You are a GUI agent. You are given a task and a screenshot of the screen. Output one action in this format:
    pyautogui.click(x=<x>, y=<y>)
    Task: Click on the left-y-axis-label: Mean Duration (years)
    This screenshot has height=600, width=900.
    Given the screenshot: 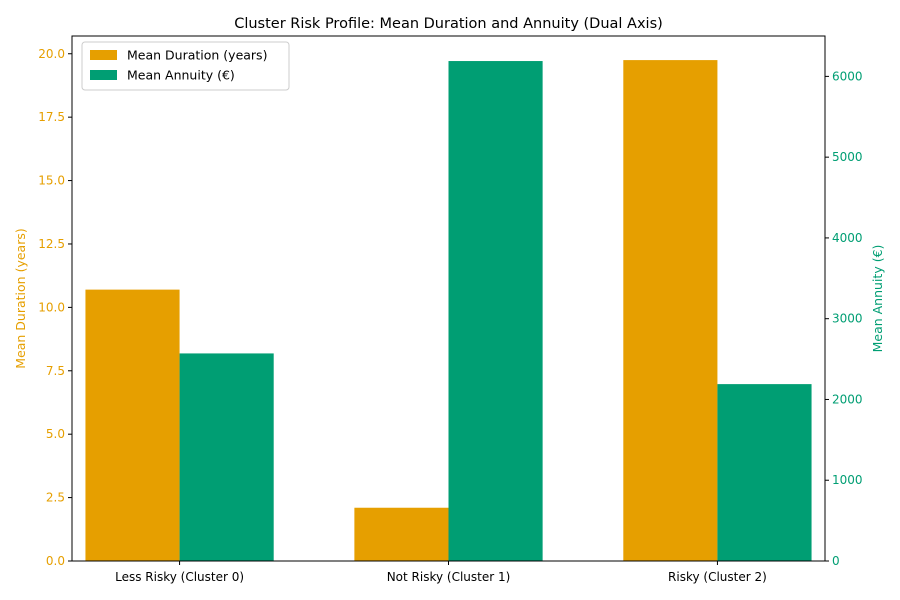 What is the action you would take?
    pyautogui.click(x=20, y=298)
    